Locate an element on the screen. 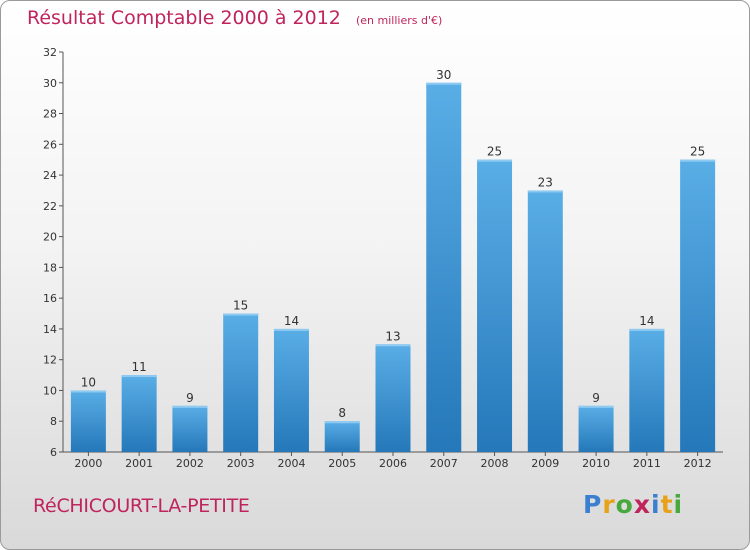 Image resolution: width=750 pixels, height=550 pixels. proxiti-logo: Proxiti is located at coordinates (633, 504).